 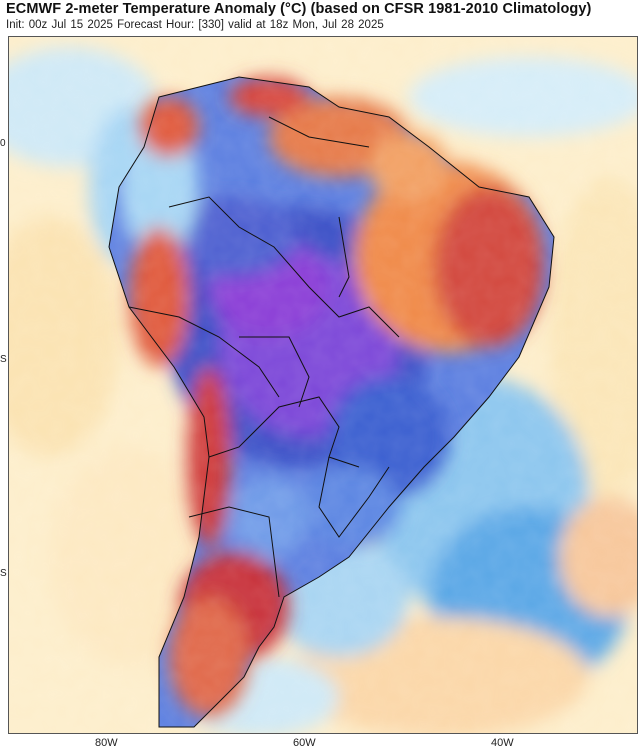 What do you see at coordinates (502, 743) in the screenshot?
I see `lon-label-40w: 40W` at bounding box center [502, 743].